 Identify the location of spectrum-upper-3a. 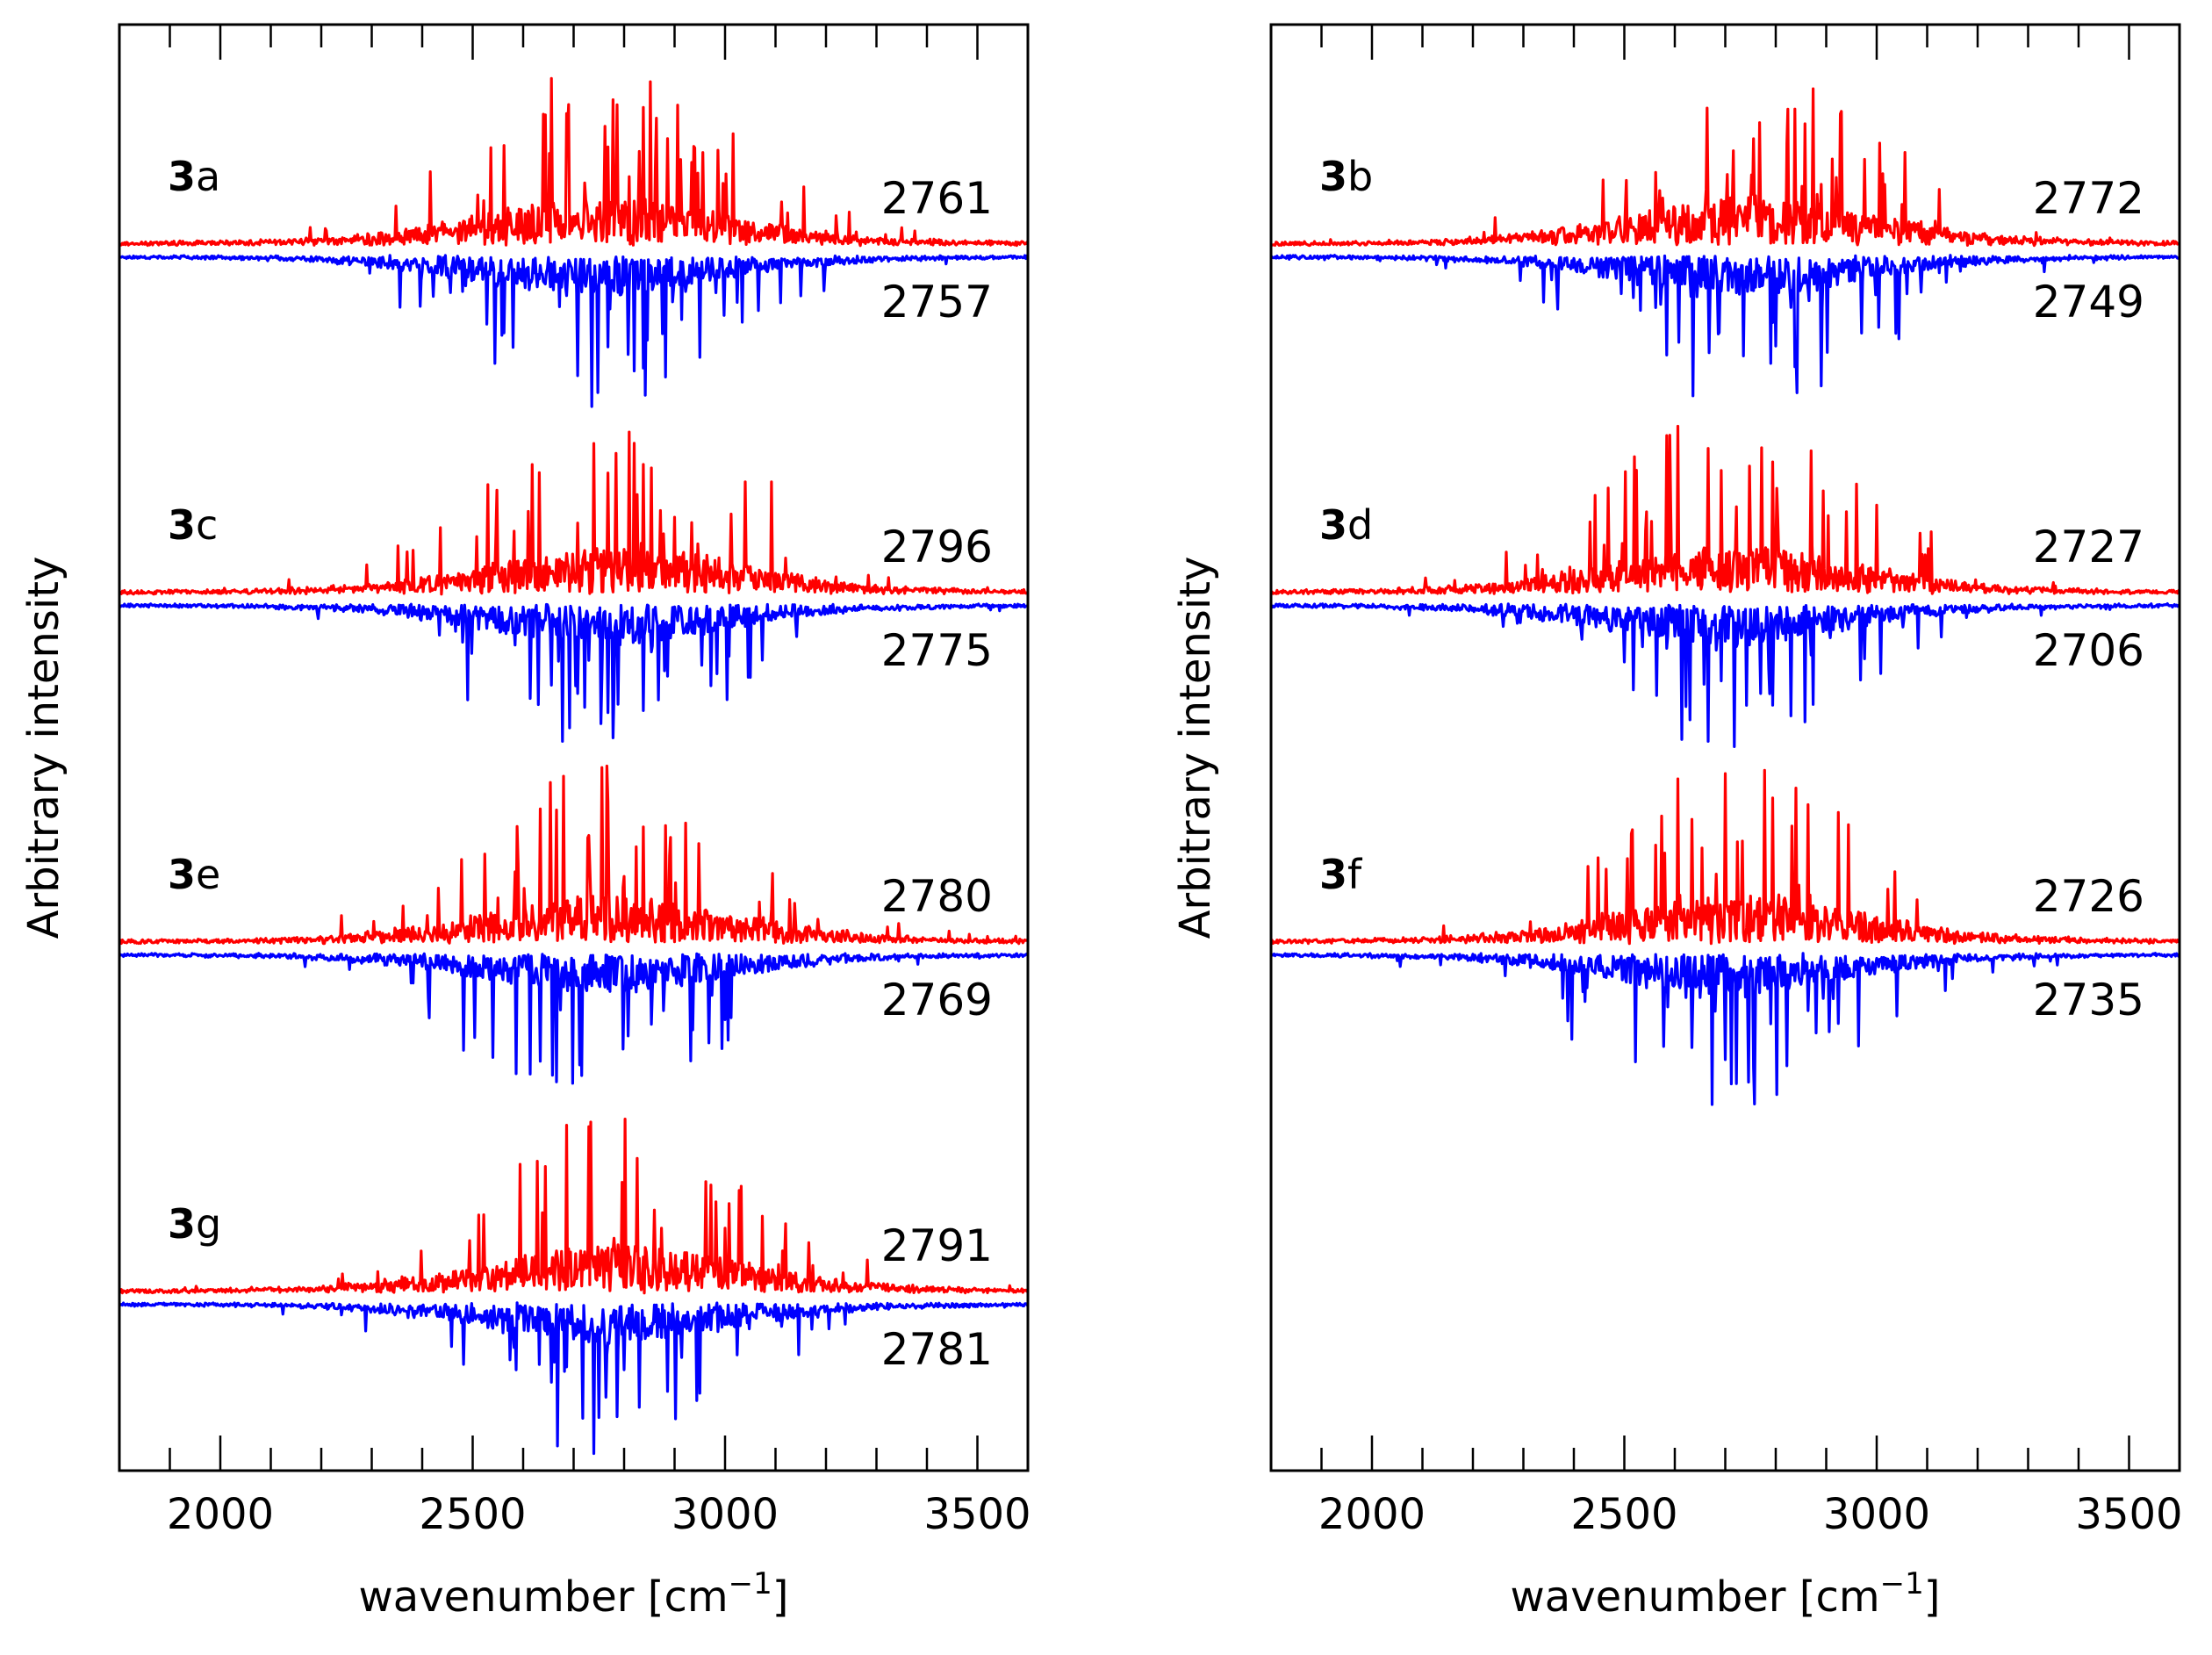
(574, 162).